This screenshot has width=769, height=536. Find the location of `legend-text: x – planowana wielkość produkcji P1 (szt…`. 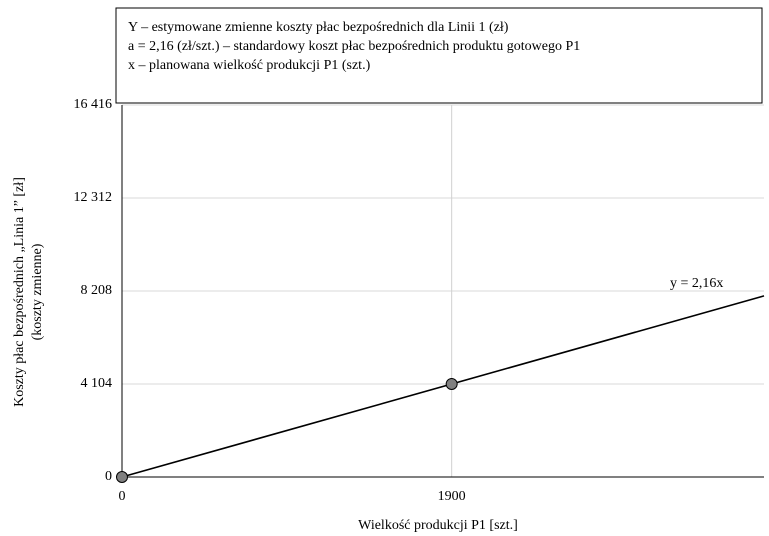

legend-text: x – planowana wielkość produkcji P1 (szt… is located at coordinates (249, 65).